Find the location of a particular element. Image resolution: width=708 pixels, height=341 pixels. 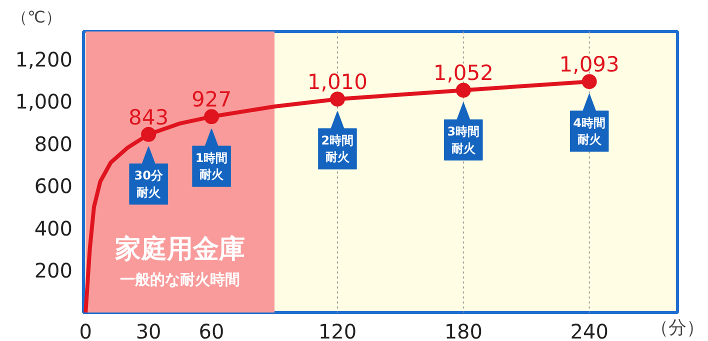

annotation: 2時間耐火 is located at coordinates (337, 148).